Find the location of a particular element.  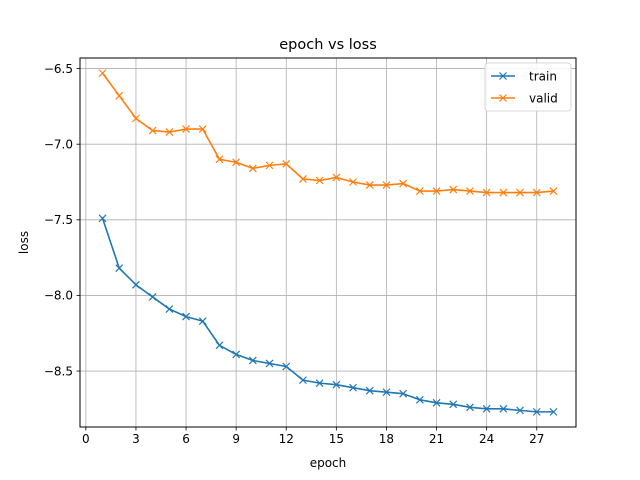

legend-box is located at coordinates (528, 87).